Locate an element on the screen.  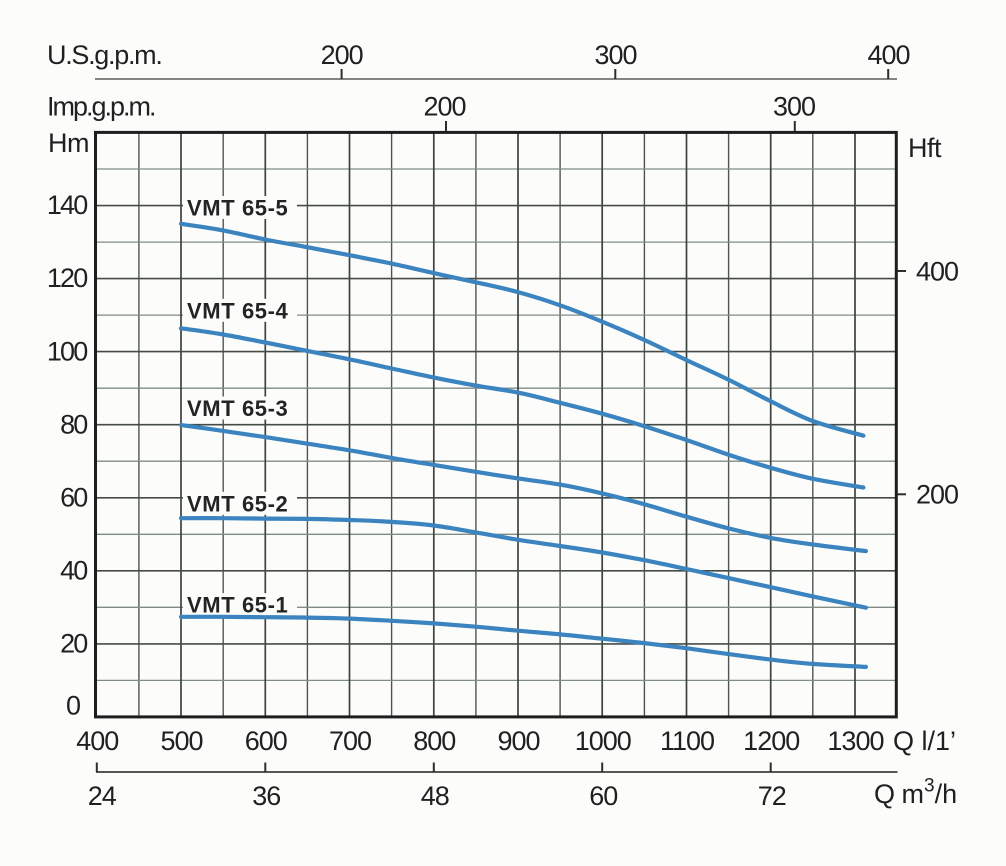
svg-text: 1300 is located at coordinates (855, 741).